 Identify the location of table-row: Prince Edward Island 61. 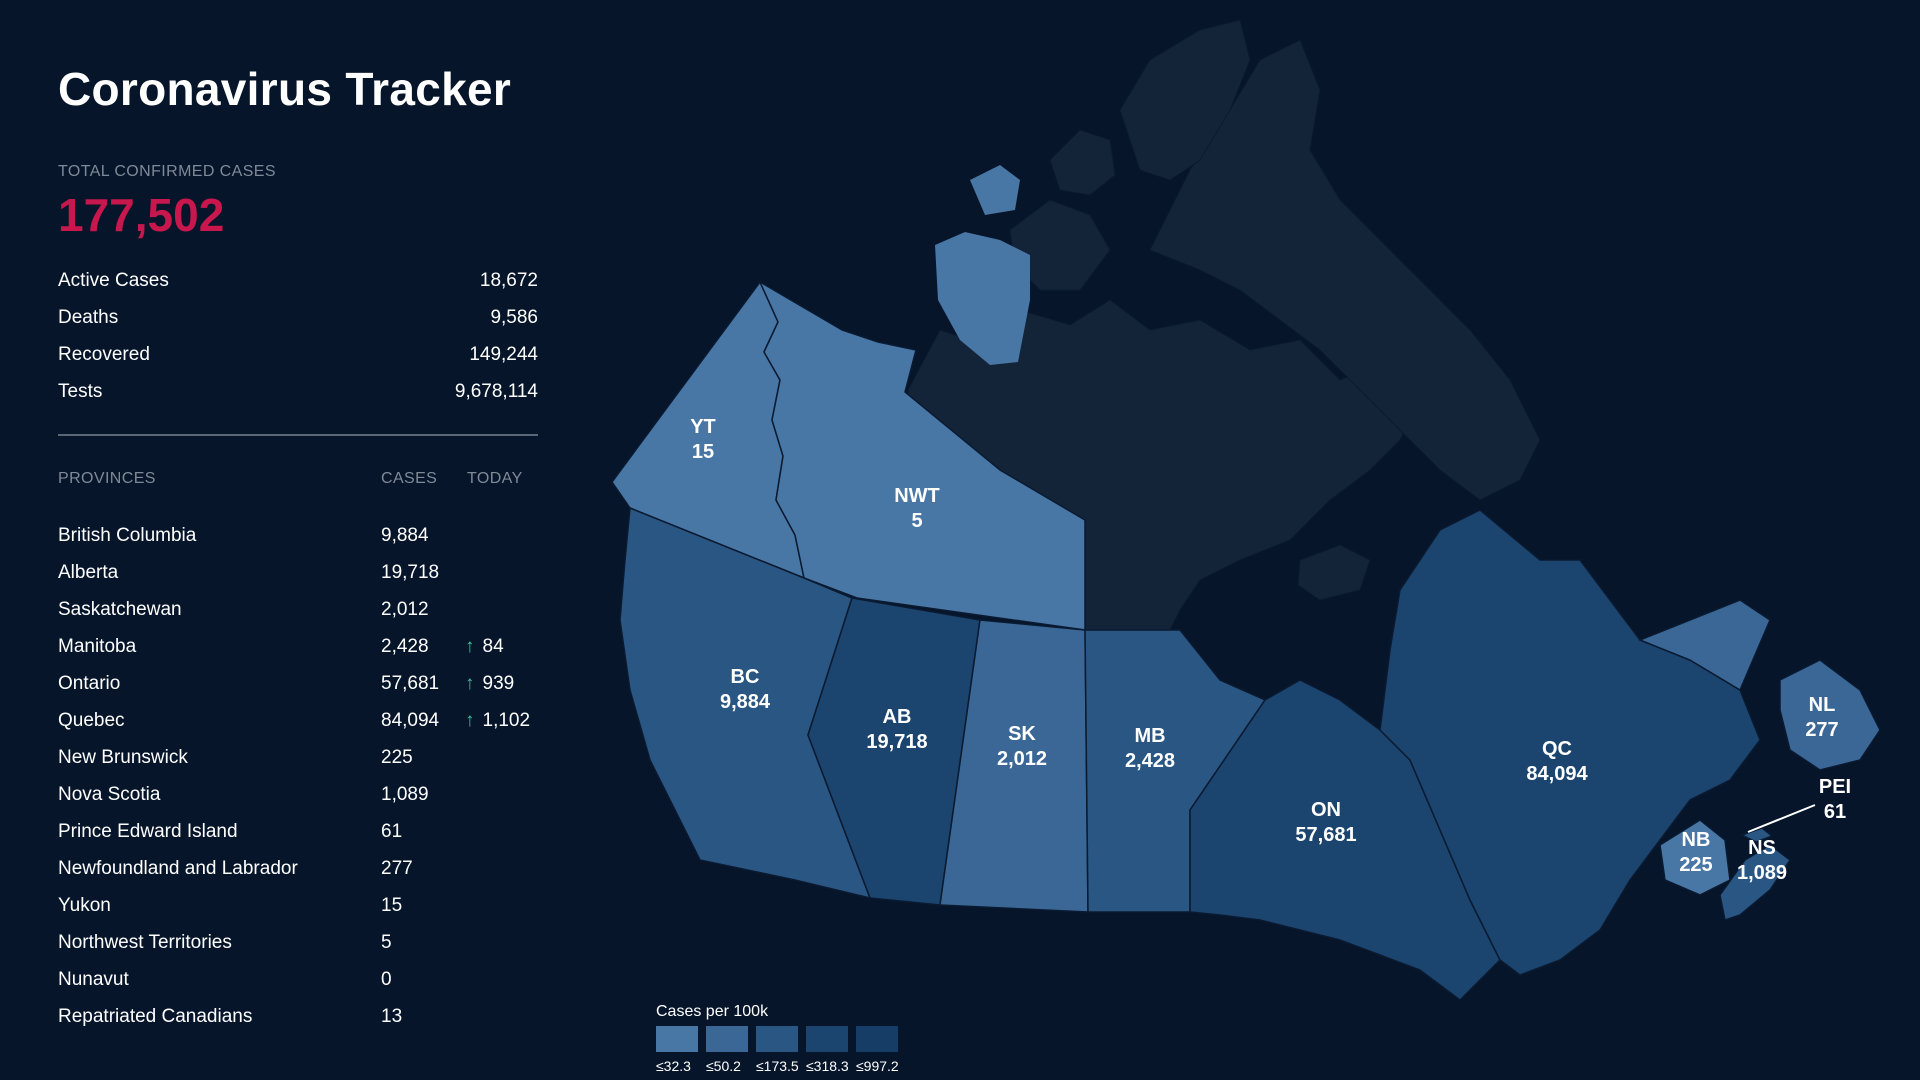
(298, 831).